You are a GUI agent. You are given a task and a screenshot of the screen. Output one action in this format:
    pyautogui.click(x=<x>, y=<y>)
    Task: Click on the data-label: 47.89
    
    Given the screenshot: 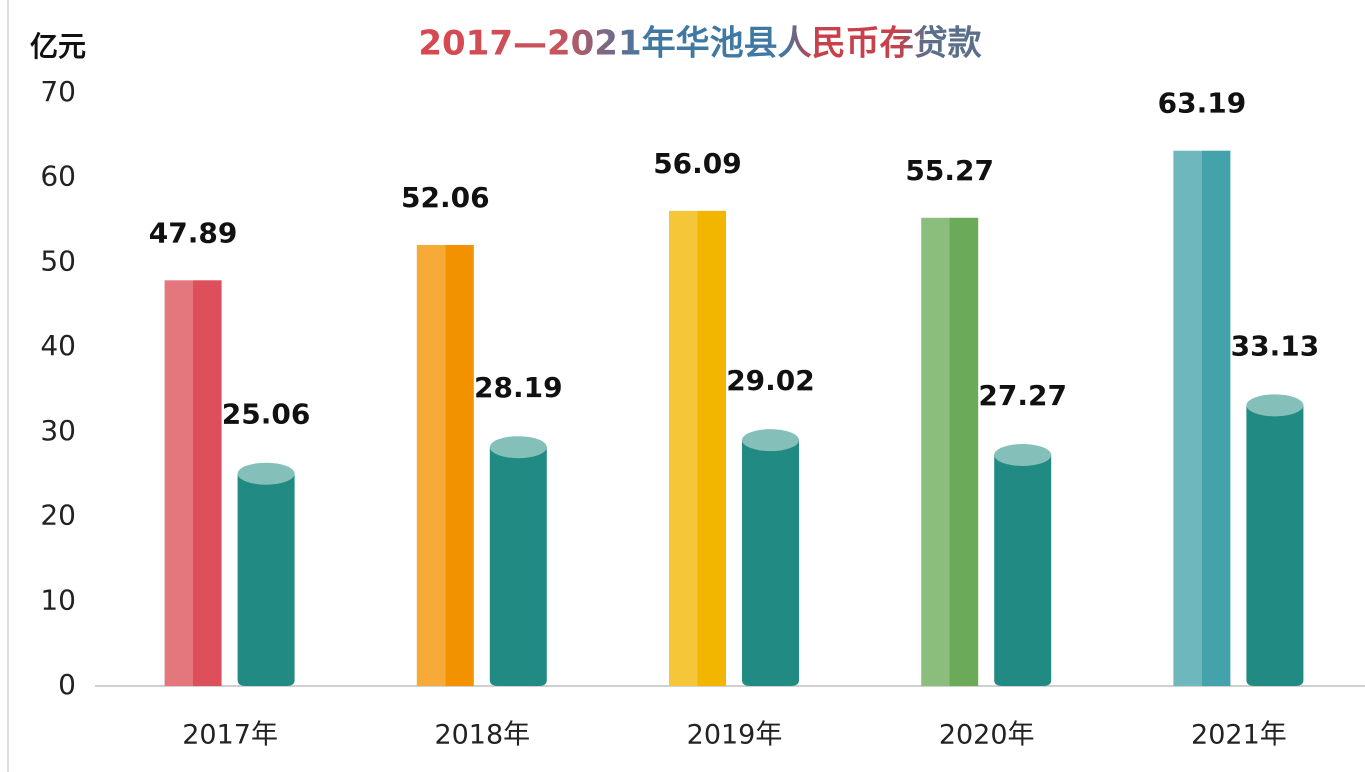 What is the action you would take?
    pyautogui.click(x=193, y=232)
    